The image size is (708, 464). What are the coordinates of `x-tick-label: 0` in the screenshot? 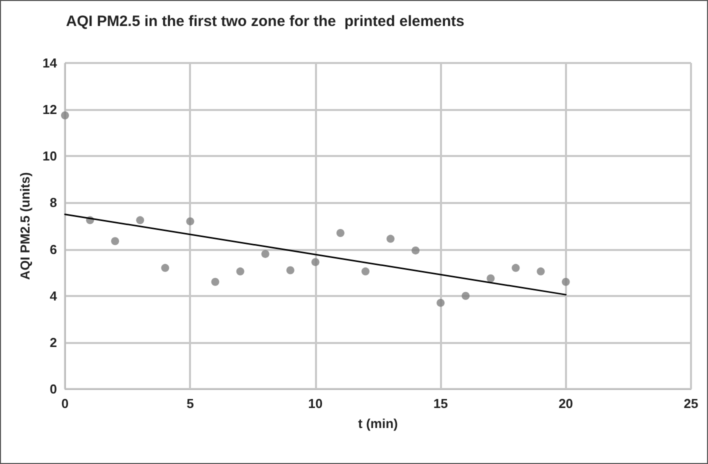 It's located at (65, 403).